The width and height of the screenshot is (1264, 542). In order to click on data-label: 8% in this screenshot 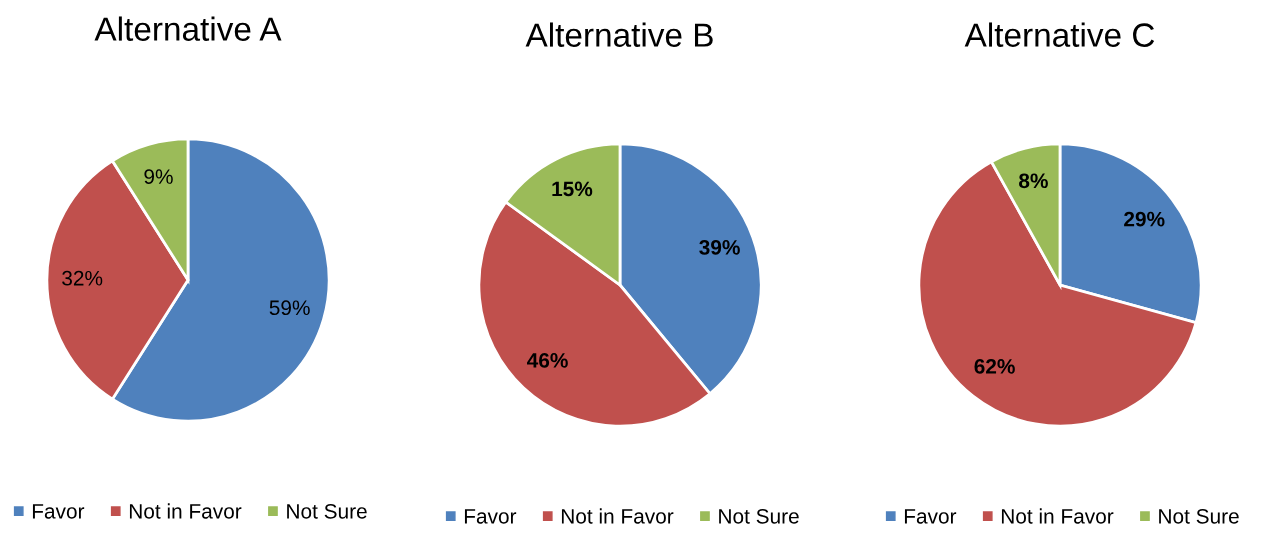, I will do `click(1033, 181)`.